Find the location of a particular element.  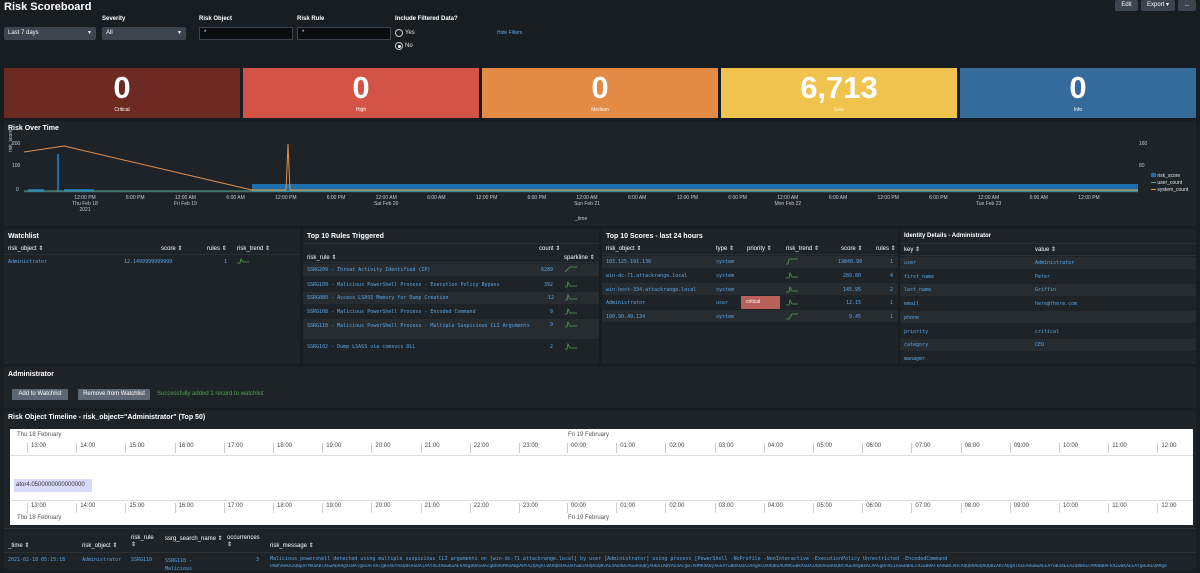

single-value-medium: 0 Medium is located at coordinates (600, 93).